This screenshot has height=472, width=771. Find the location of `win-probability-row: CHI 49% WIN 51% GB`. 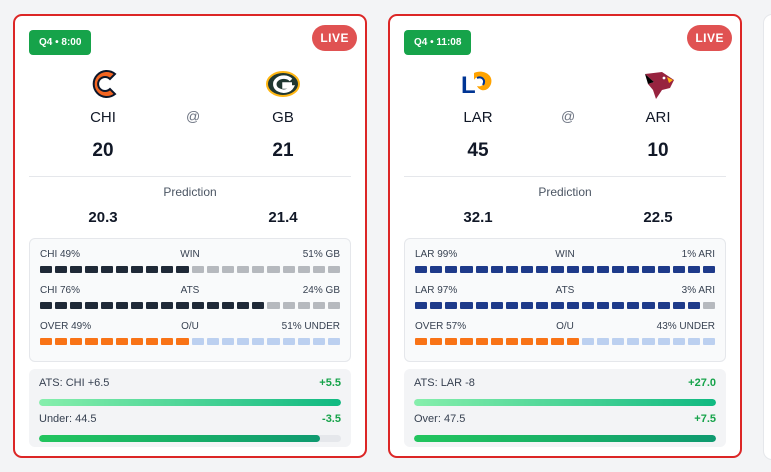

win-probability-row: CHI 49% WIN 51% GB is located at coordinates (190, 262).